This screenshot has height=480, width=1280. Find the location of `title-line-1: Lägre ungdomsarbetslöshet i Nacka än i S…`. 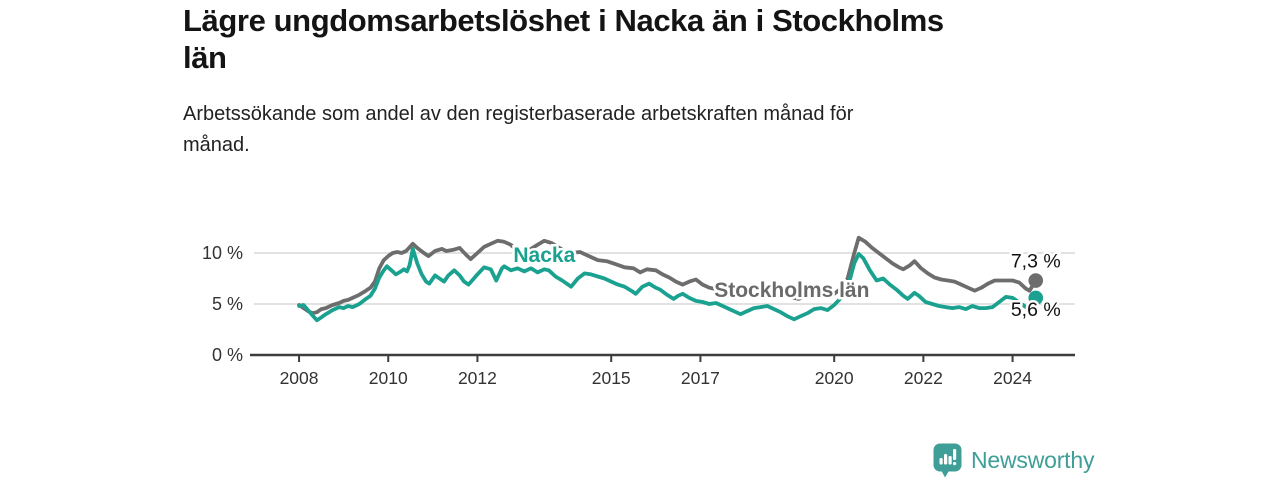

title-line-1: Lägre ungdomsarbetslöshet i Nacka än i S… is located at coordinates (563, 20).